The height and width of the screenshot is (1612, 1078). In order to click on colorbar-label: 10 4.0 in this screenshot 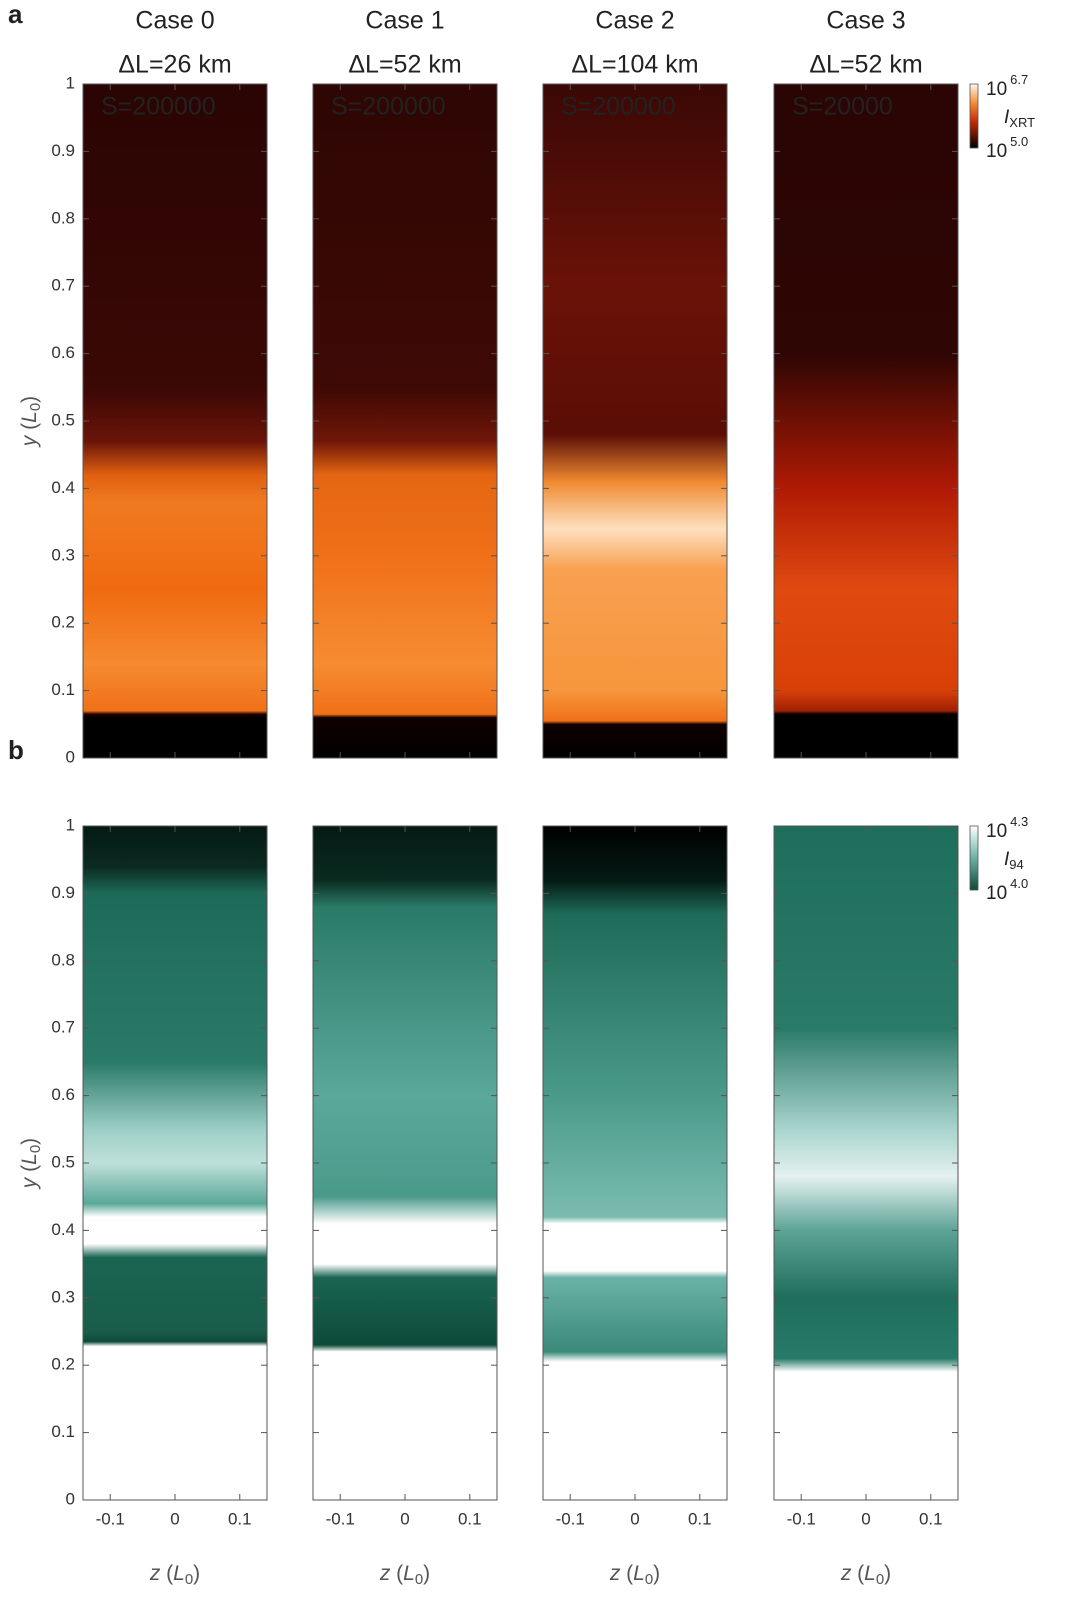, I will do `click(1007, 890)`.